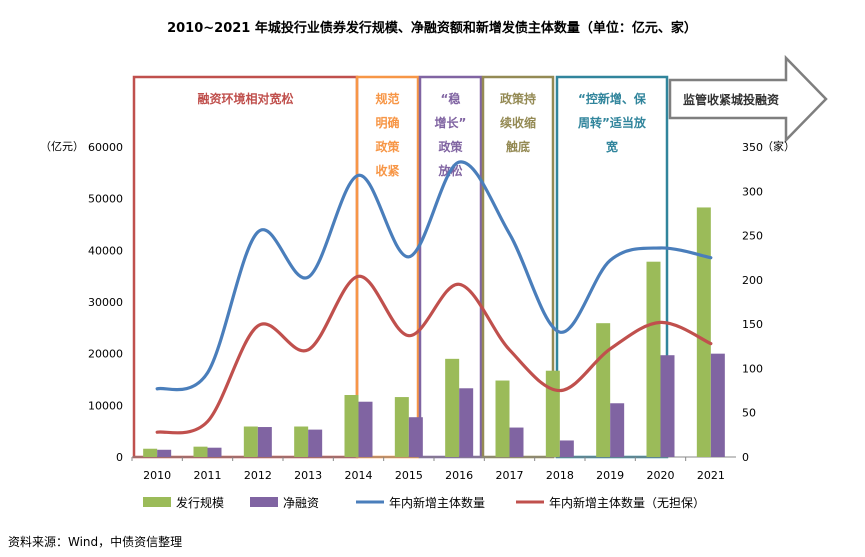  What do you see at coordinates (105, 354) in the screenshot?
I see `y-left-tick-label: 20000` at bounding box center [105, 354].